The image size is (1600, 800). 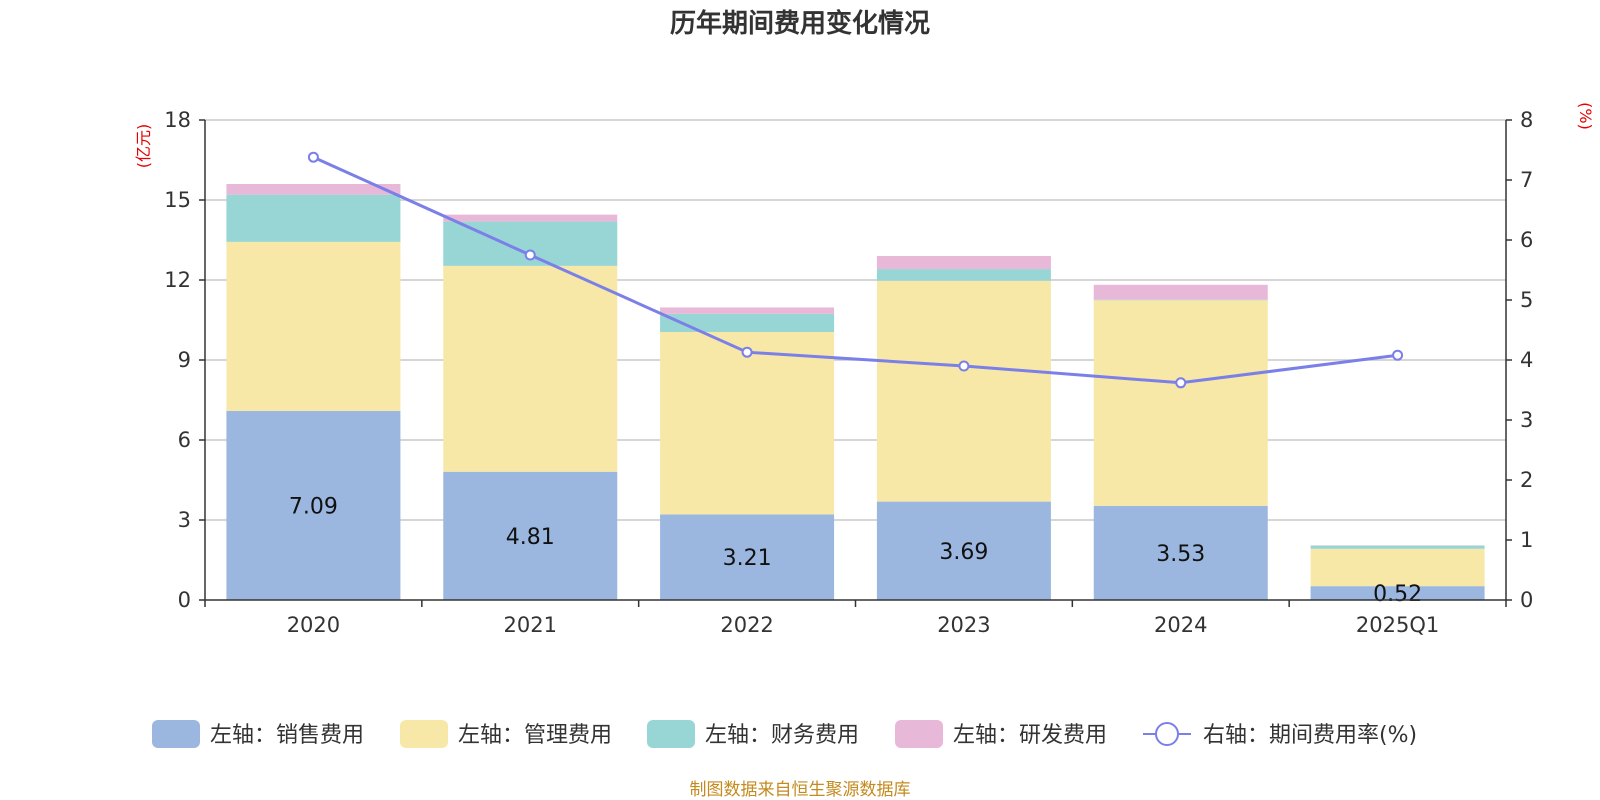 I want to click on bar-value-label: 3.53, so click(x=1180, y=554).